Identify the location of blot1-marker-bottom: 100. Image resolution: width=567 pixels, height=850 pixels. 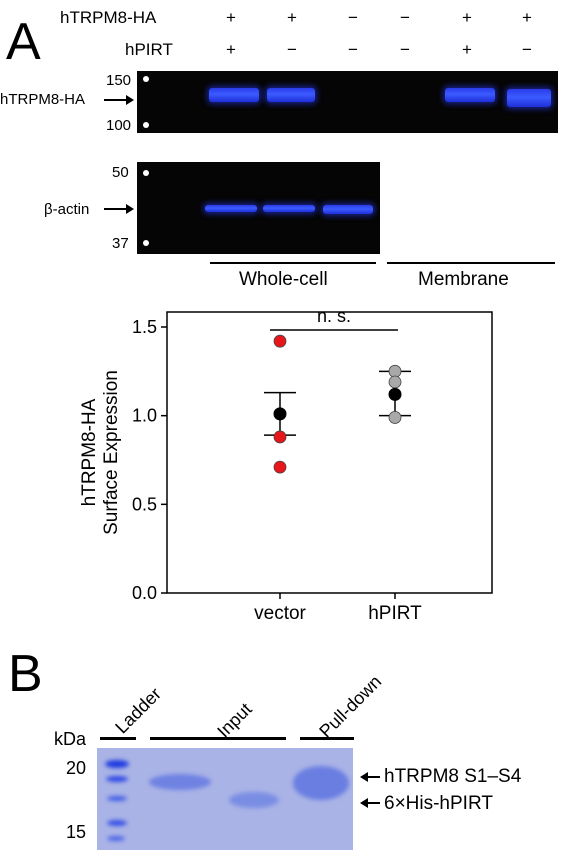
(119, 125).